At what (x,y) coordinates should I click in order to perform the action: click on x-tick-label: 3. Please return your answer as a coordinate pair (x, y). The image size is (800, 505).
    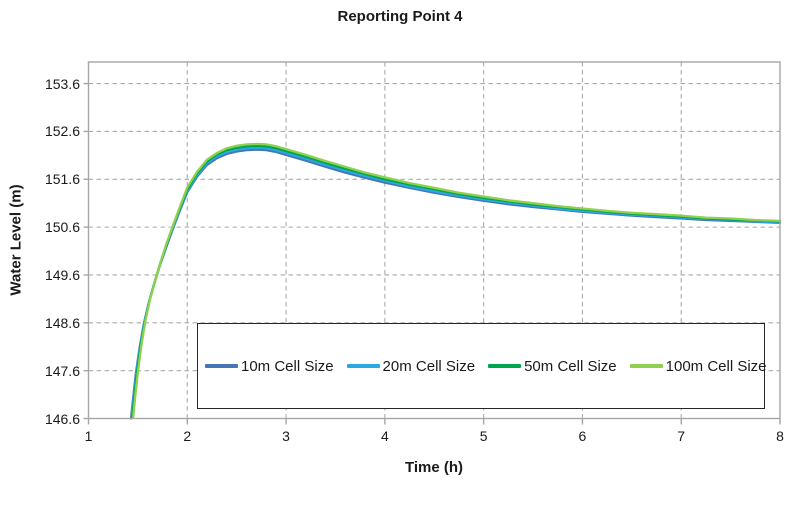
    Looking at the image, I should click on (286, 436).